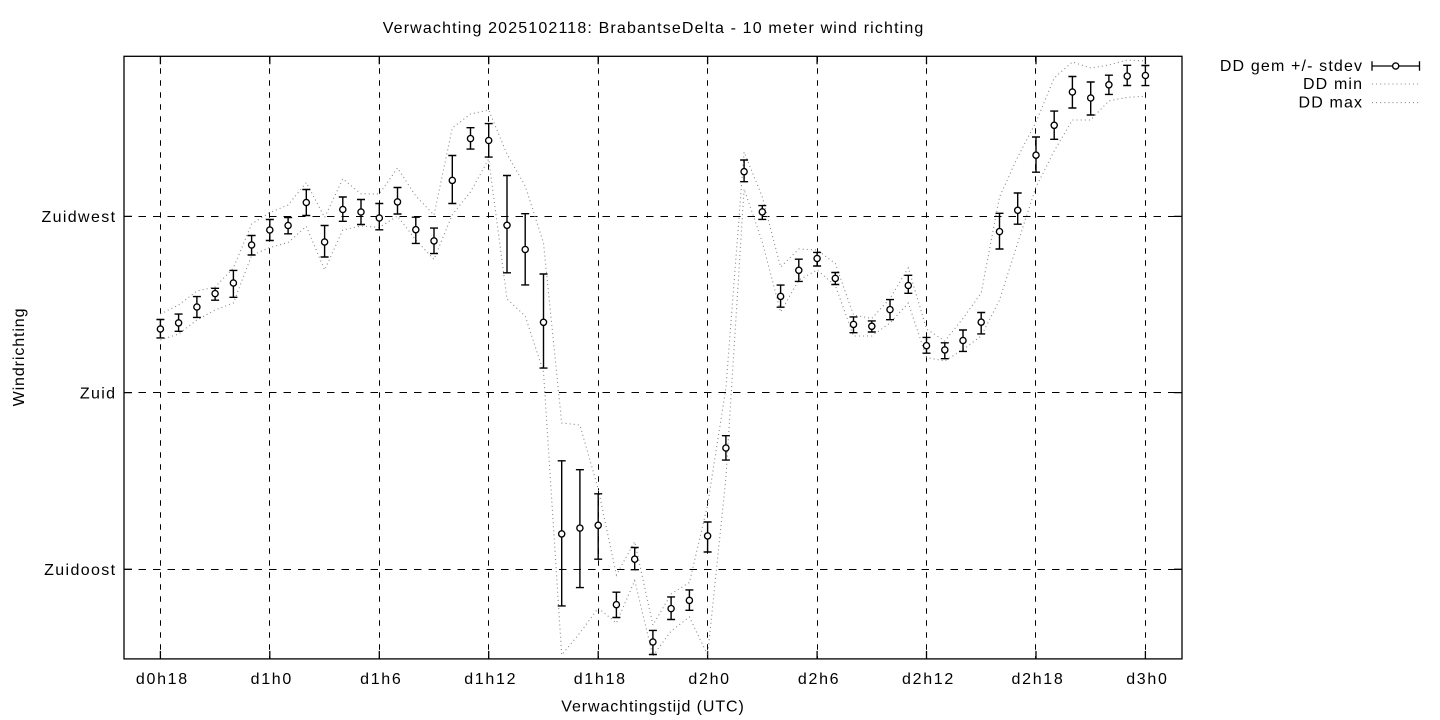 This screenshot has width=1440, height=720. What do you see at coordinates (98, 393) in the screenshot?
I see `svg-text: Zuid` at bounding box center [98, 393].